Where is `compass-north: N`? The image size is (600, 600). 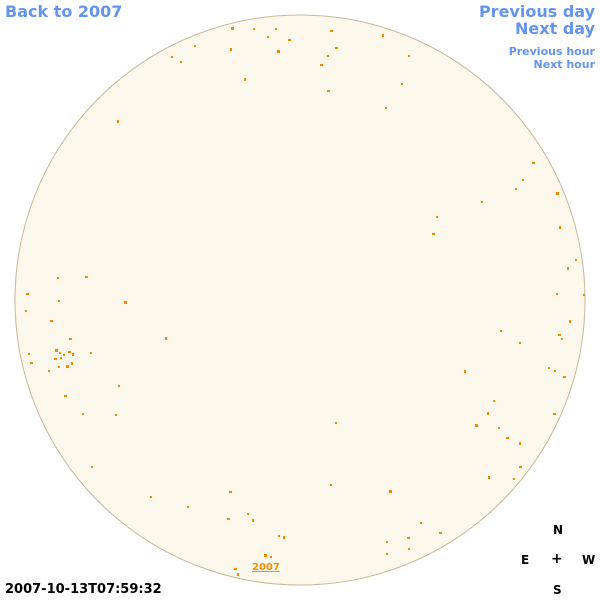 compass-north: N is located at coordinates (558, 530).